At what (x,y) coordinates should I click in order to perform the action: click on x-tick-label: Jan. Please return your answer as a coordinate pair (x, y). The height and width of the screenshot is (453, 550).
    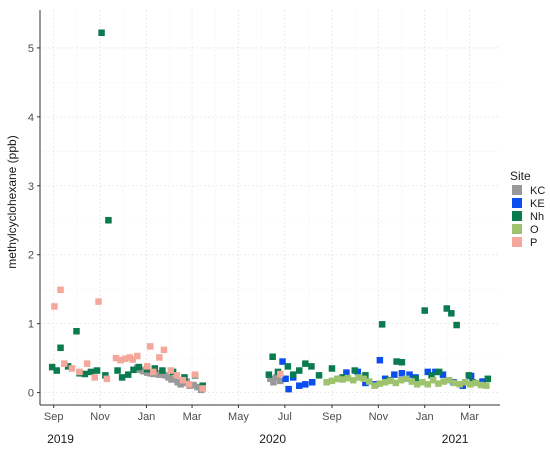
    Looking at the image, I should click on (147, 417).